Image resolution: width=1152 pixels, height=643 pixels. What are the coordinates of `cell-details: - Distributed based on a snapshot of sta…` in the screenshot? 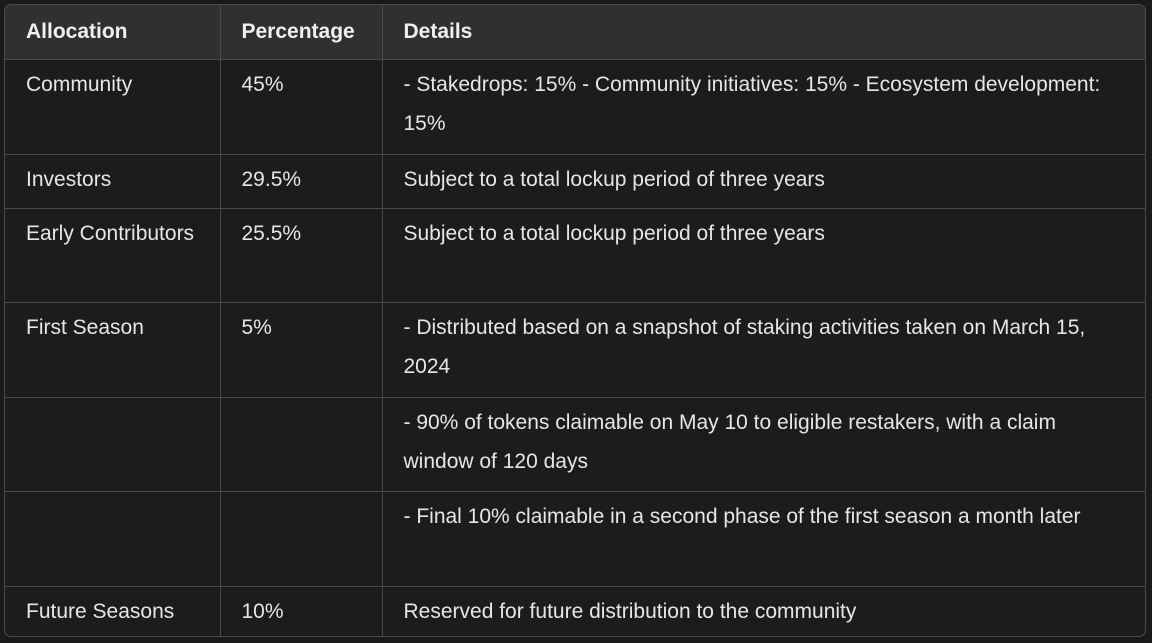 It's located at (763, 350).